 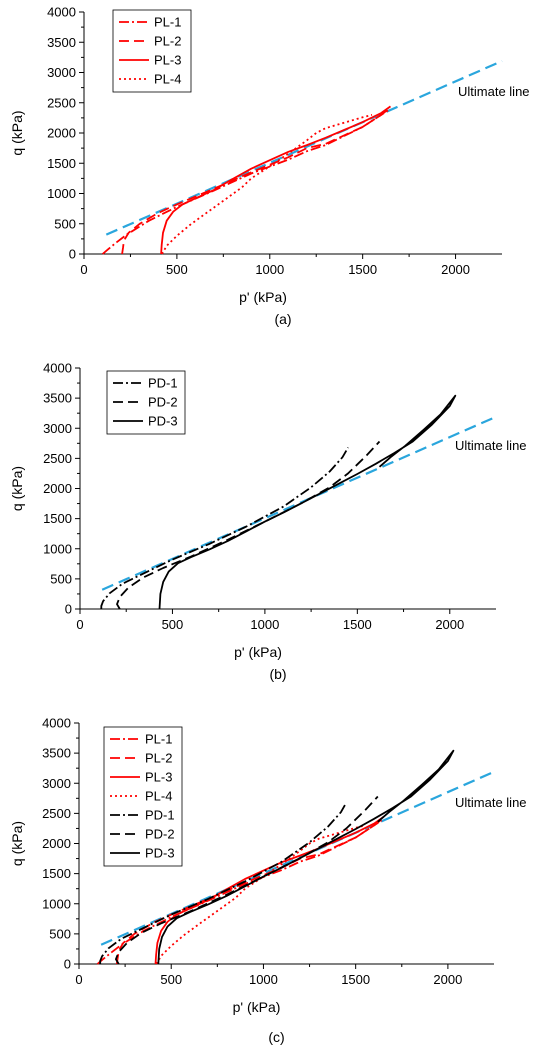 I want to click on legend: PL-1 PL-2 PL-3 PL-4 PD-1 PD-2 PD-3, so click(x=143, y=796).